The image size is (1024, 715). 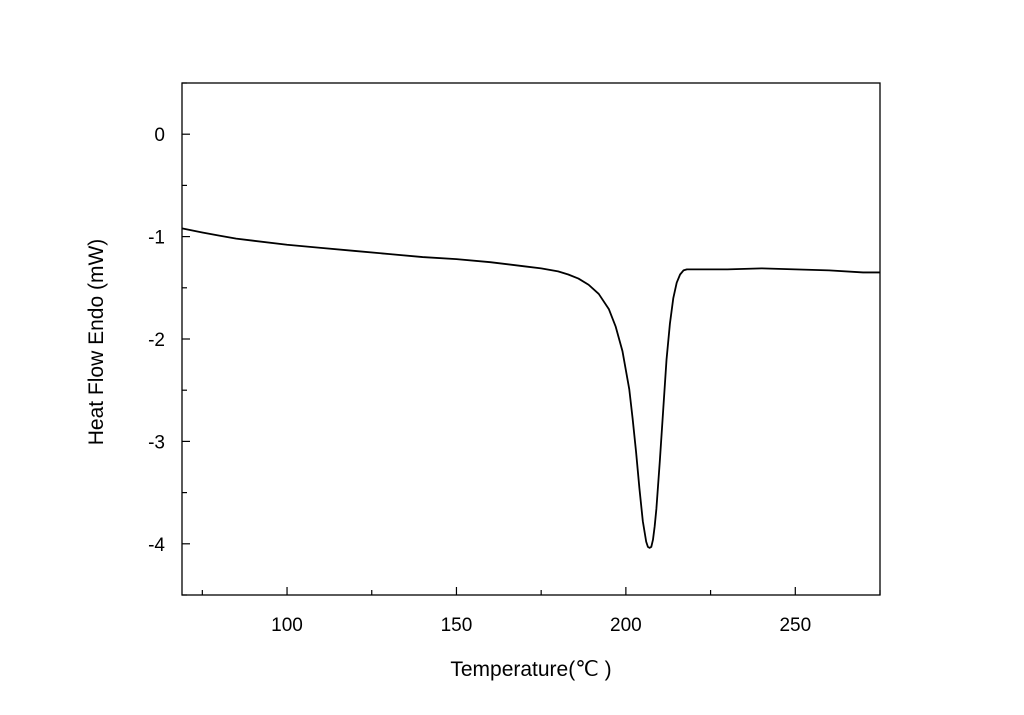 What do you see at coordinates (795, 625) in the screenshot?
I see `x-tick-label: 250` at bounding box center [795, 625].